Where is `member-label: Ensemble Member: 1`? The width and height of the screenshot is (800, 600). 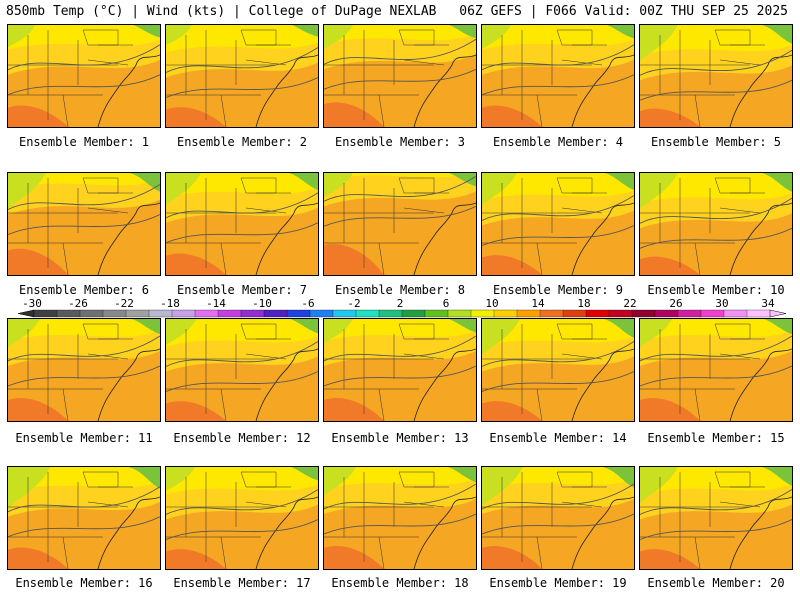
member-label: Ensemble Member: 1 is located at coordinates (84, 142).